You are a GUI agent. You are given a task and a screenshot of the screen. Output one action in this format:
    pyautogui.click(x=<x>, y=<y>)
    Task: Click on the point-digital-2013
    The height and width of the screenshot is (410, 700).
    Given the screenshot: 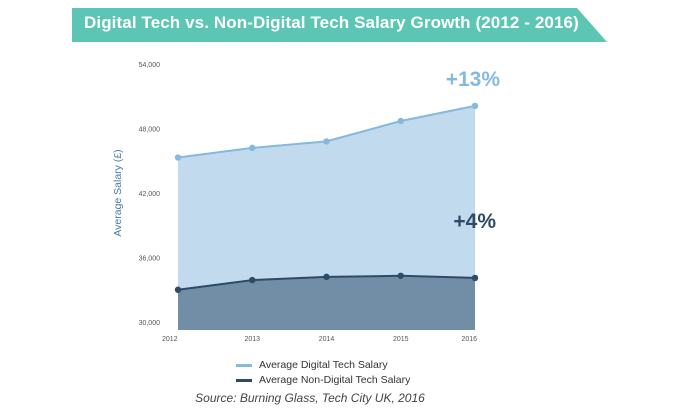 What is the action you would take?
    pyautogui.click(x=252, y=148)
    